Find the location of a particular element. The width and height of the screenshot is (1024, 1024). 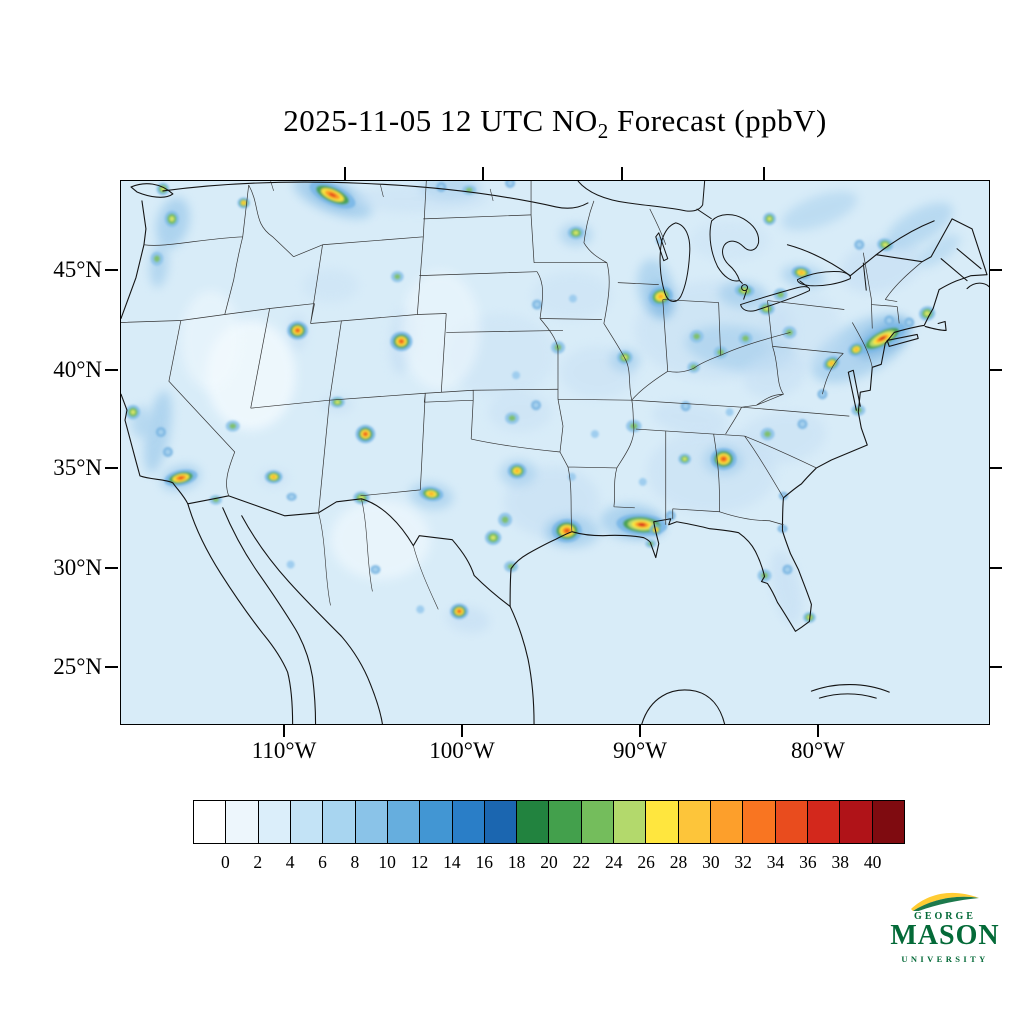

ottawa-river is located at coordinates (818, 260).